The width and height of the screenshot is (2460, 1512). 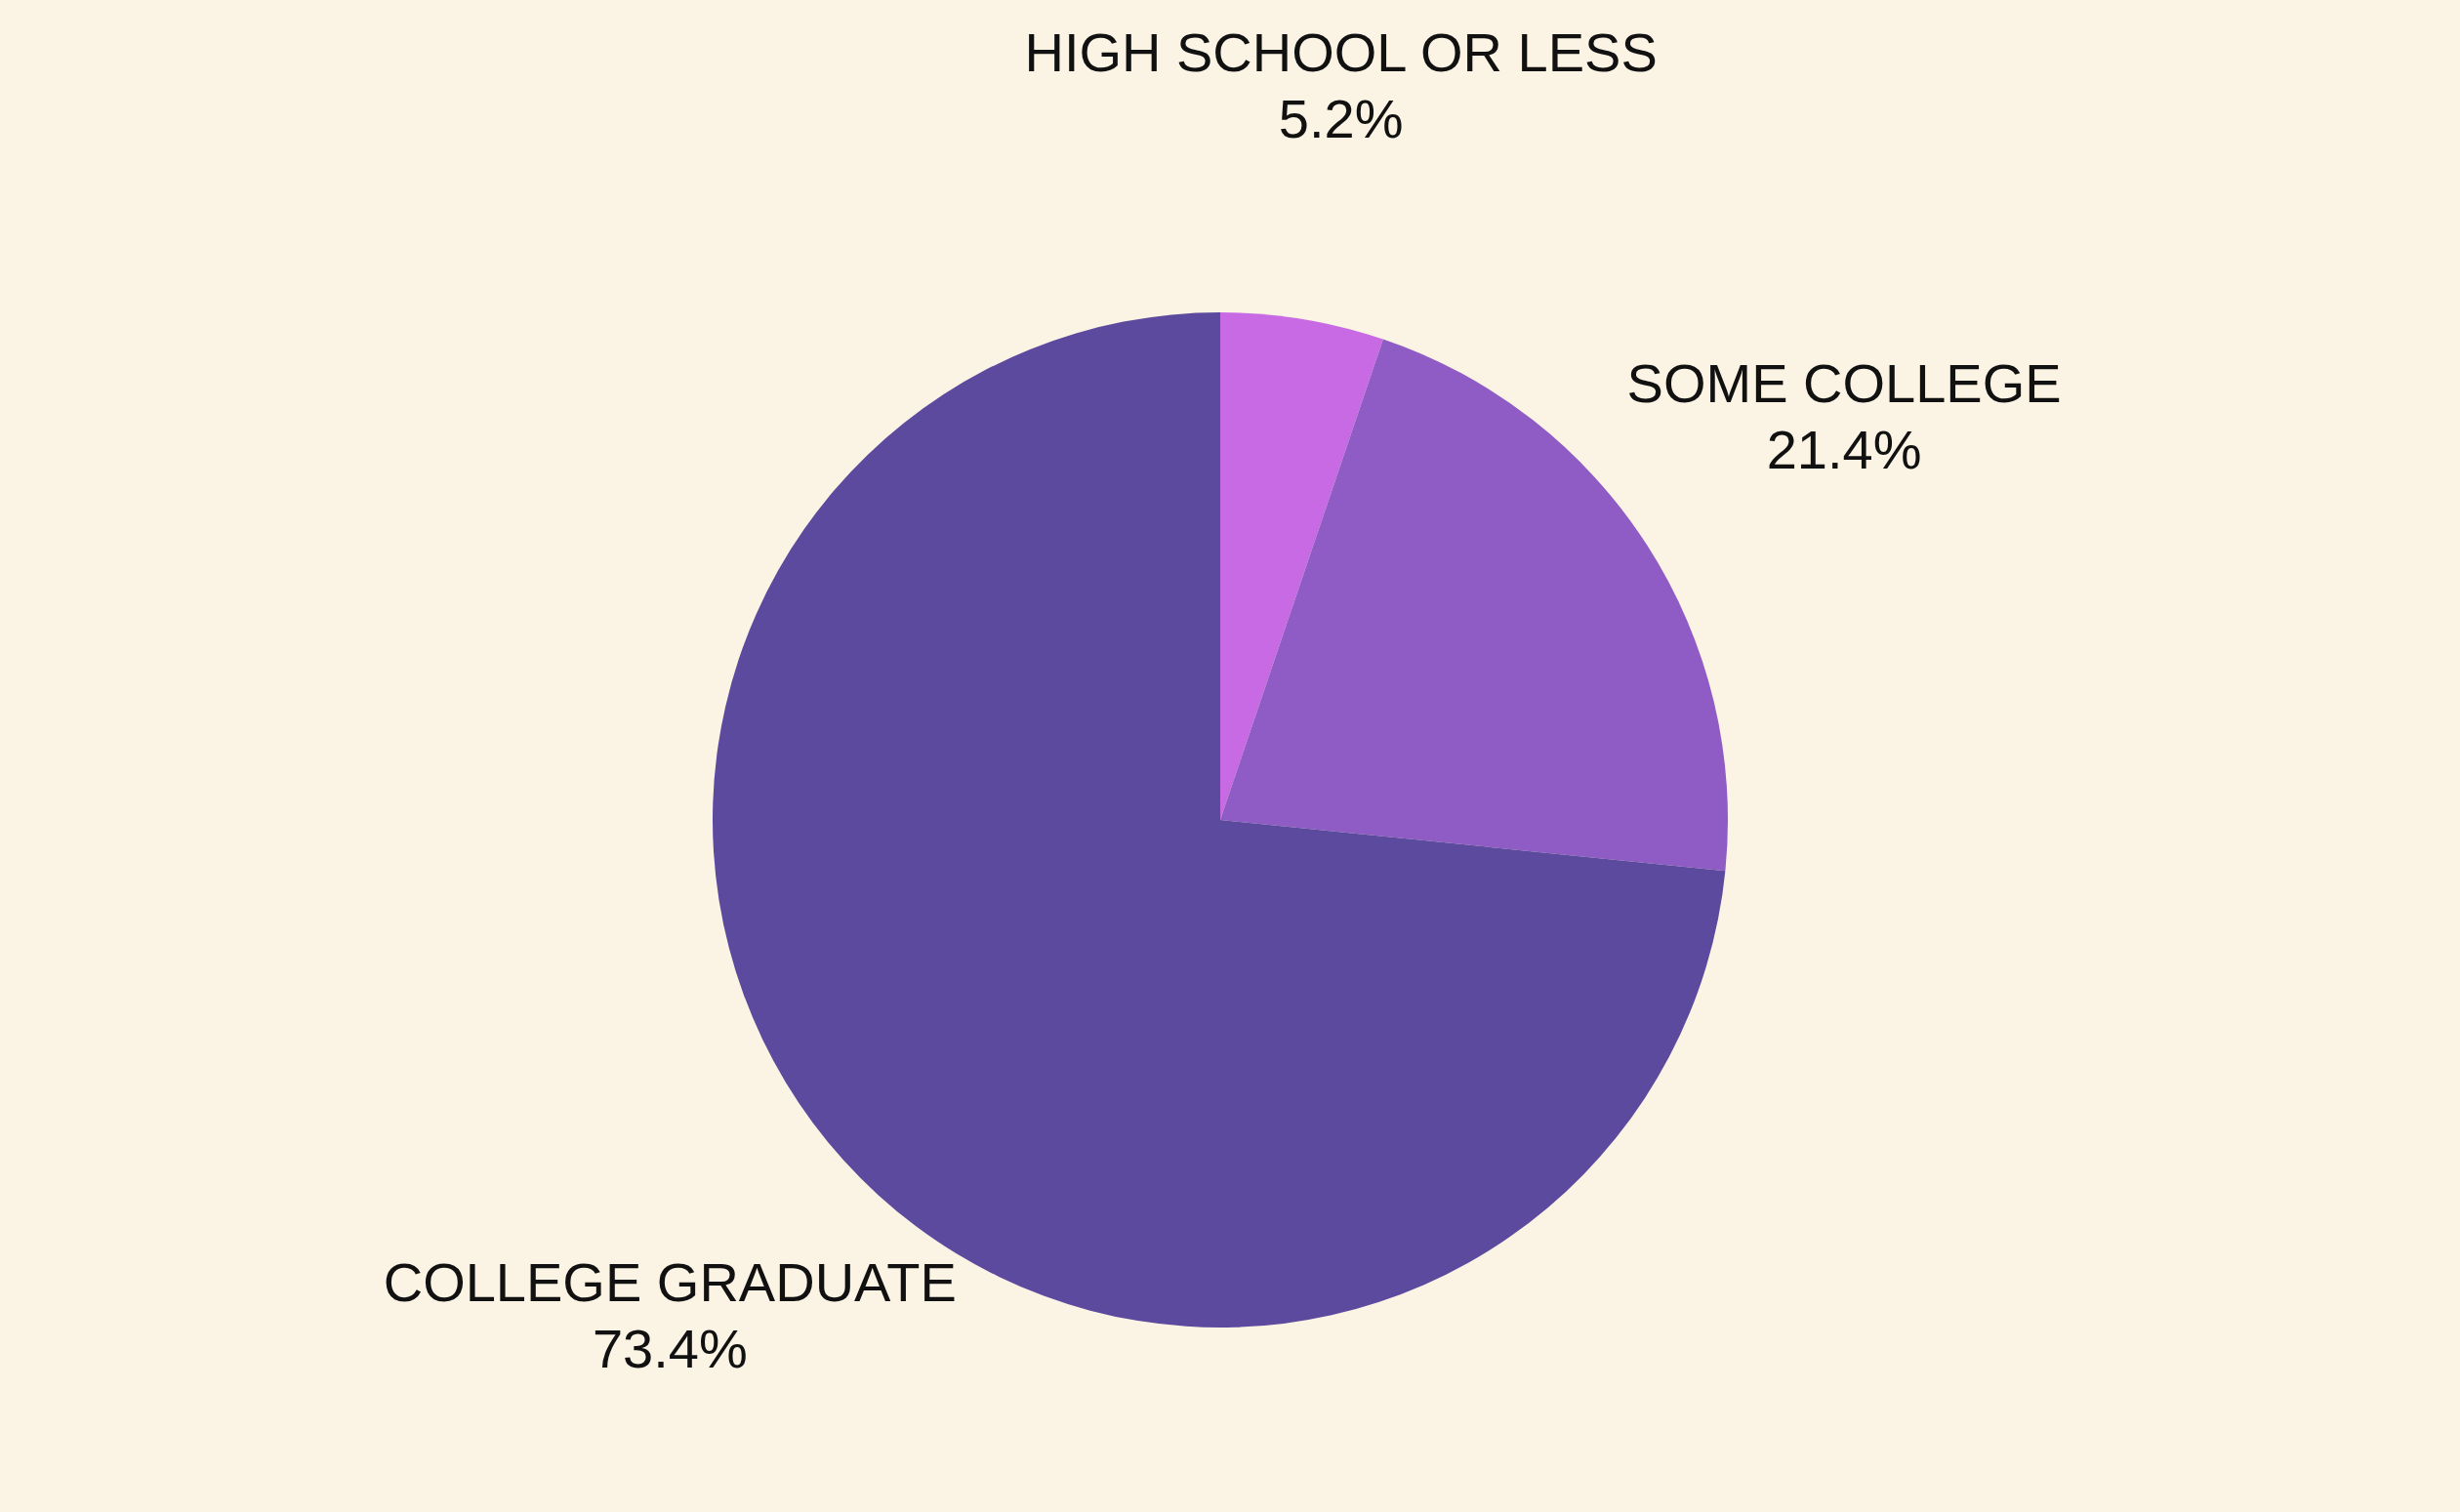 What do you see at coordinates (670, 1281) in the screenshot?
I see `slice-label: COLLEGE GRADUATE` at bounding box center [670, 1281].